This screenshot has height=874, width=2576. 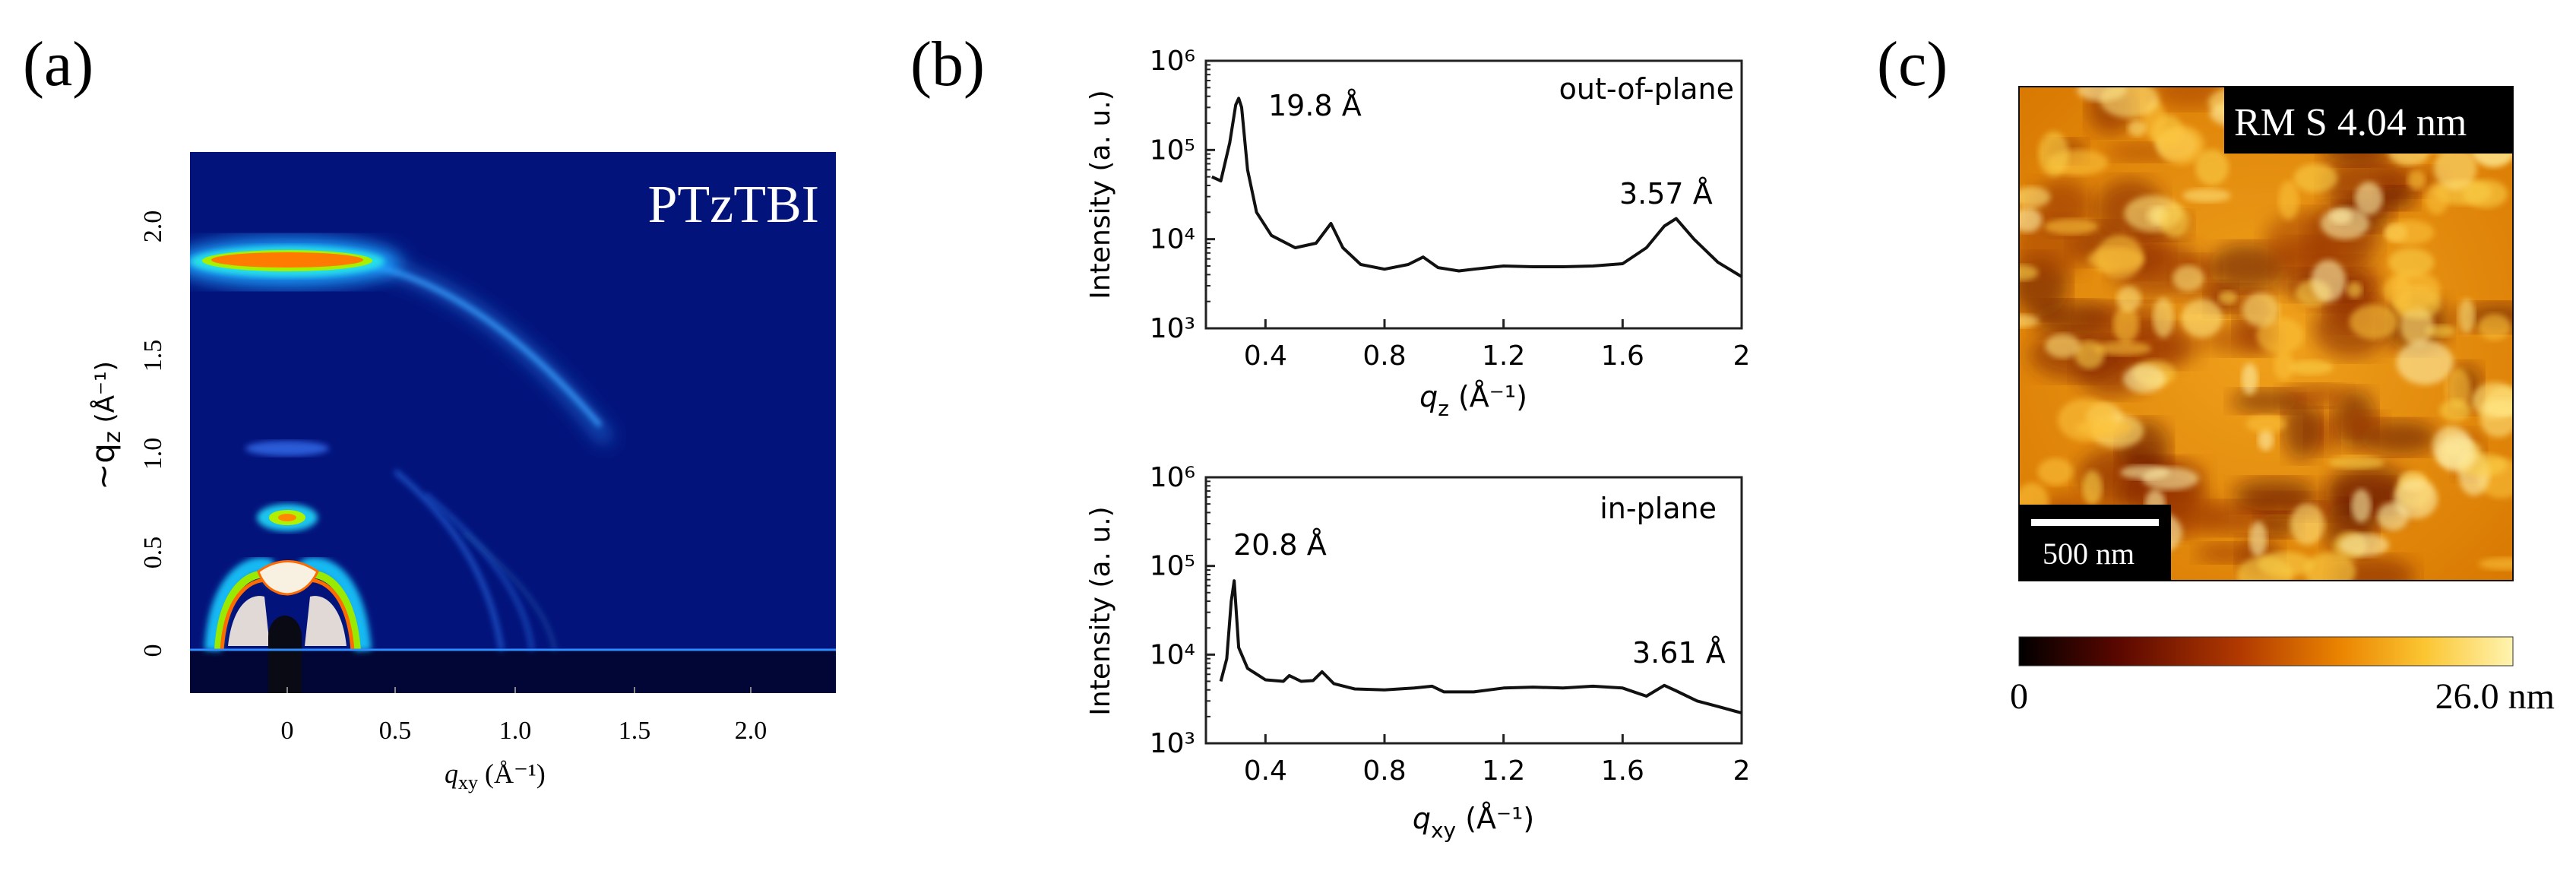 What do you see at coordinates (153, 227) in the screenshot?
I see `giwaxs-y-tick: 2.0` at bounding box center [153, 227].